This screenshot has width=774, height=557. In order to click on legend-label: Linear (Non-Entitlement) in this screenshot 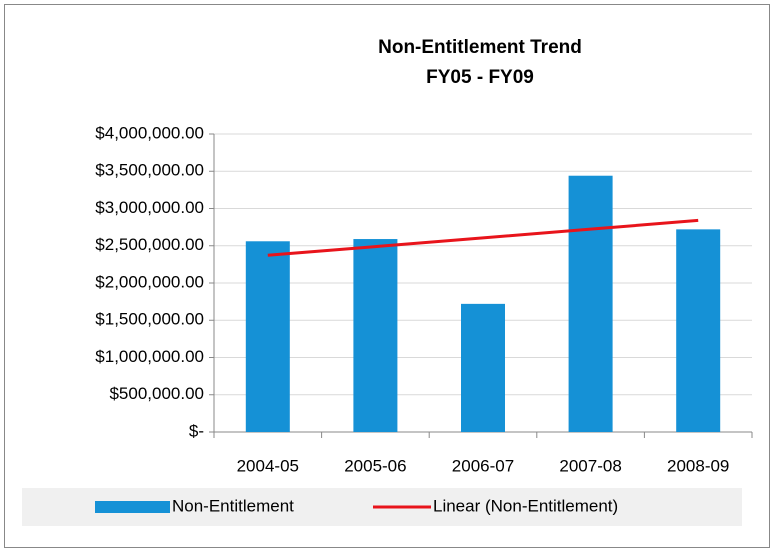, I will do `click(525, 505)`.